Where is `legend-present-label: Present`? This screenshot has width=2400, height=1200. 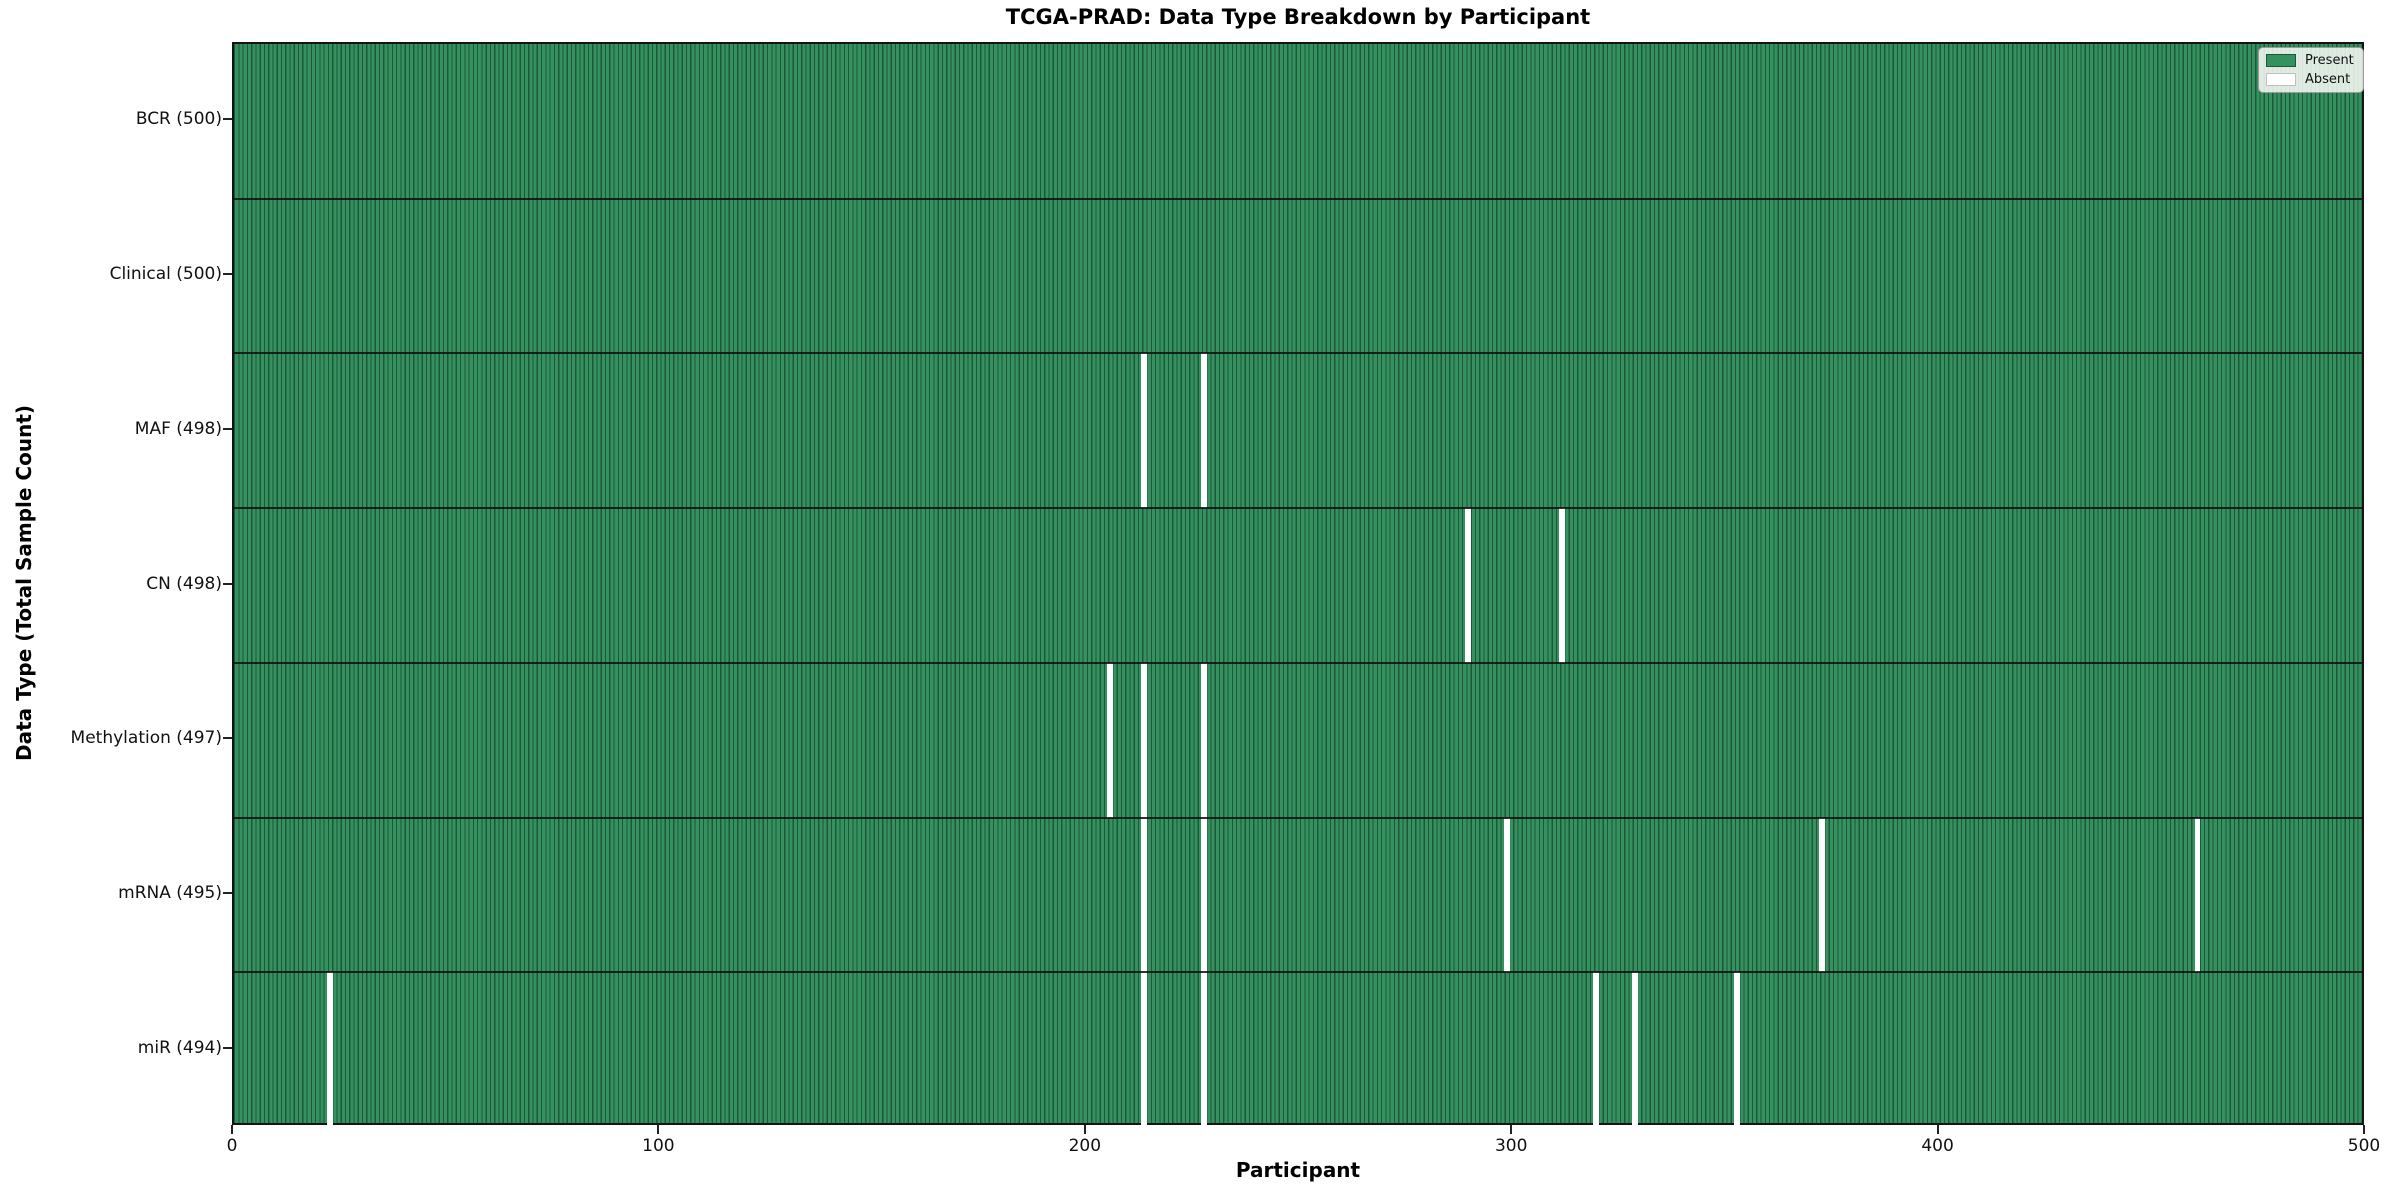
legend-present-label: Present is located at coordinates (2329, 60).